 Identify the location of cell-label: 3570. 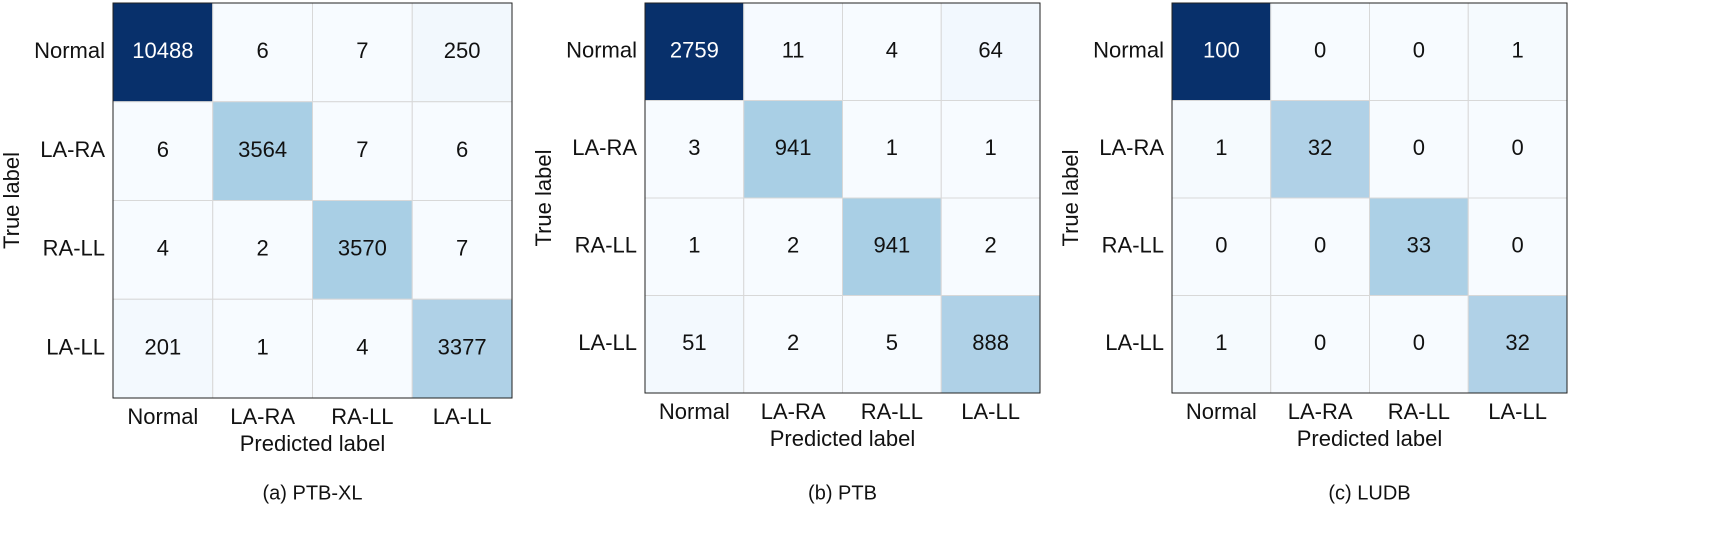
(362, 248).